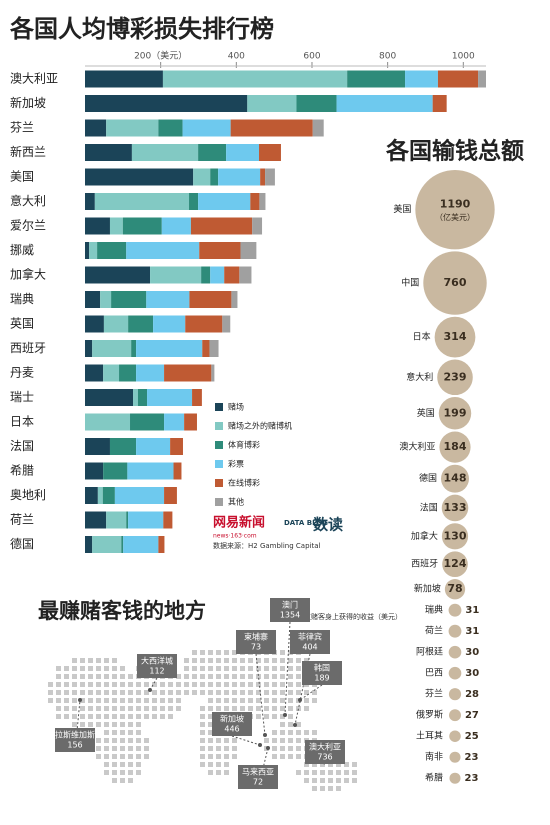 The width and height of the screenshot is (550, 825). What do you see at coordinates (232, 719) in the screenshot?
I see `callout-name: 新加坡` at bounding box center [232, 719].